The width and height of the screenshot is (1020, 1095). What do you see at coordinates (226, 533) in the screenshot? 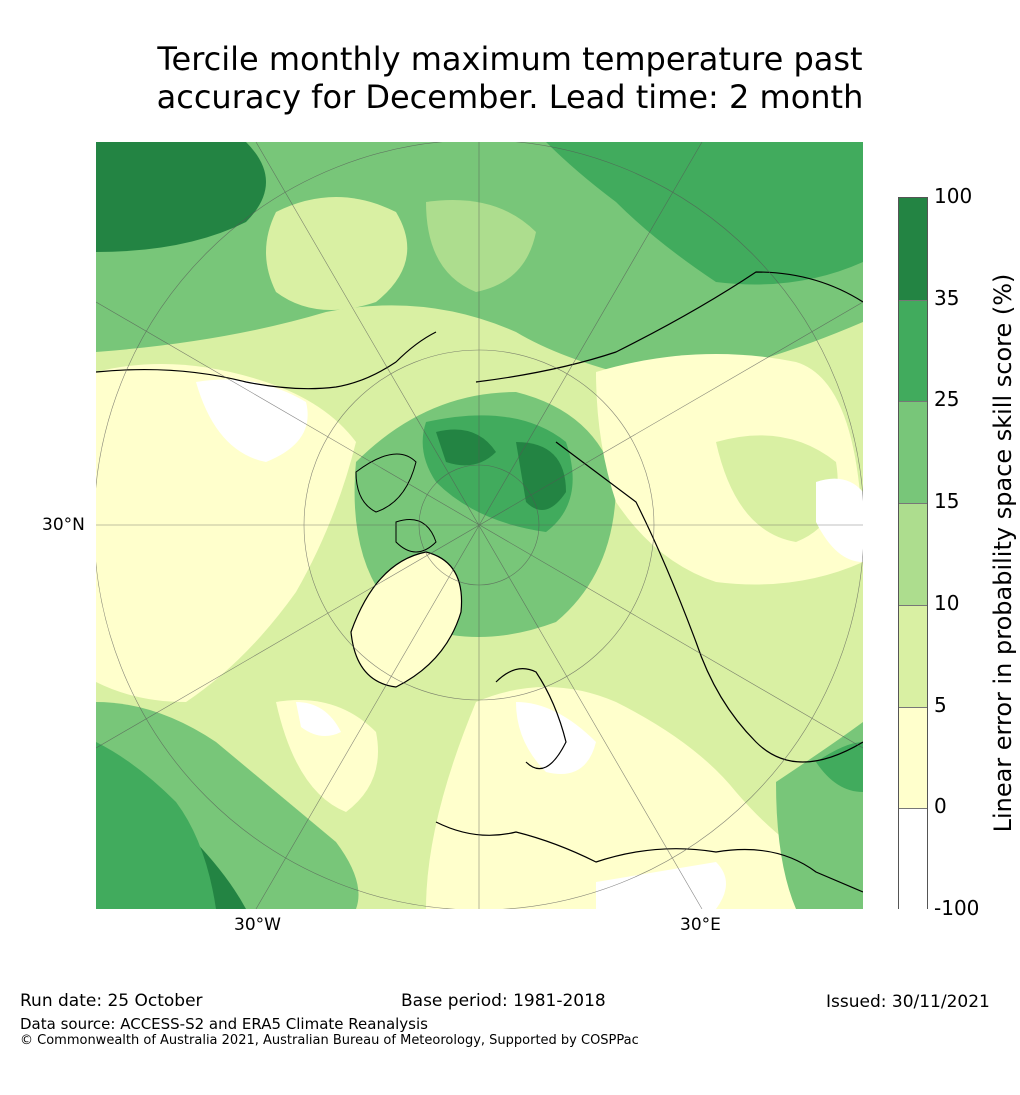
I see `north-america-light` at bounding box center [226, 533].